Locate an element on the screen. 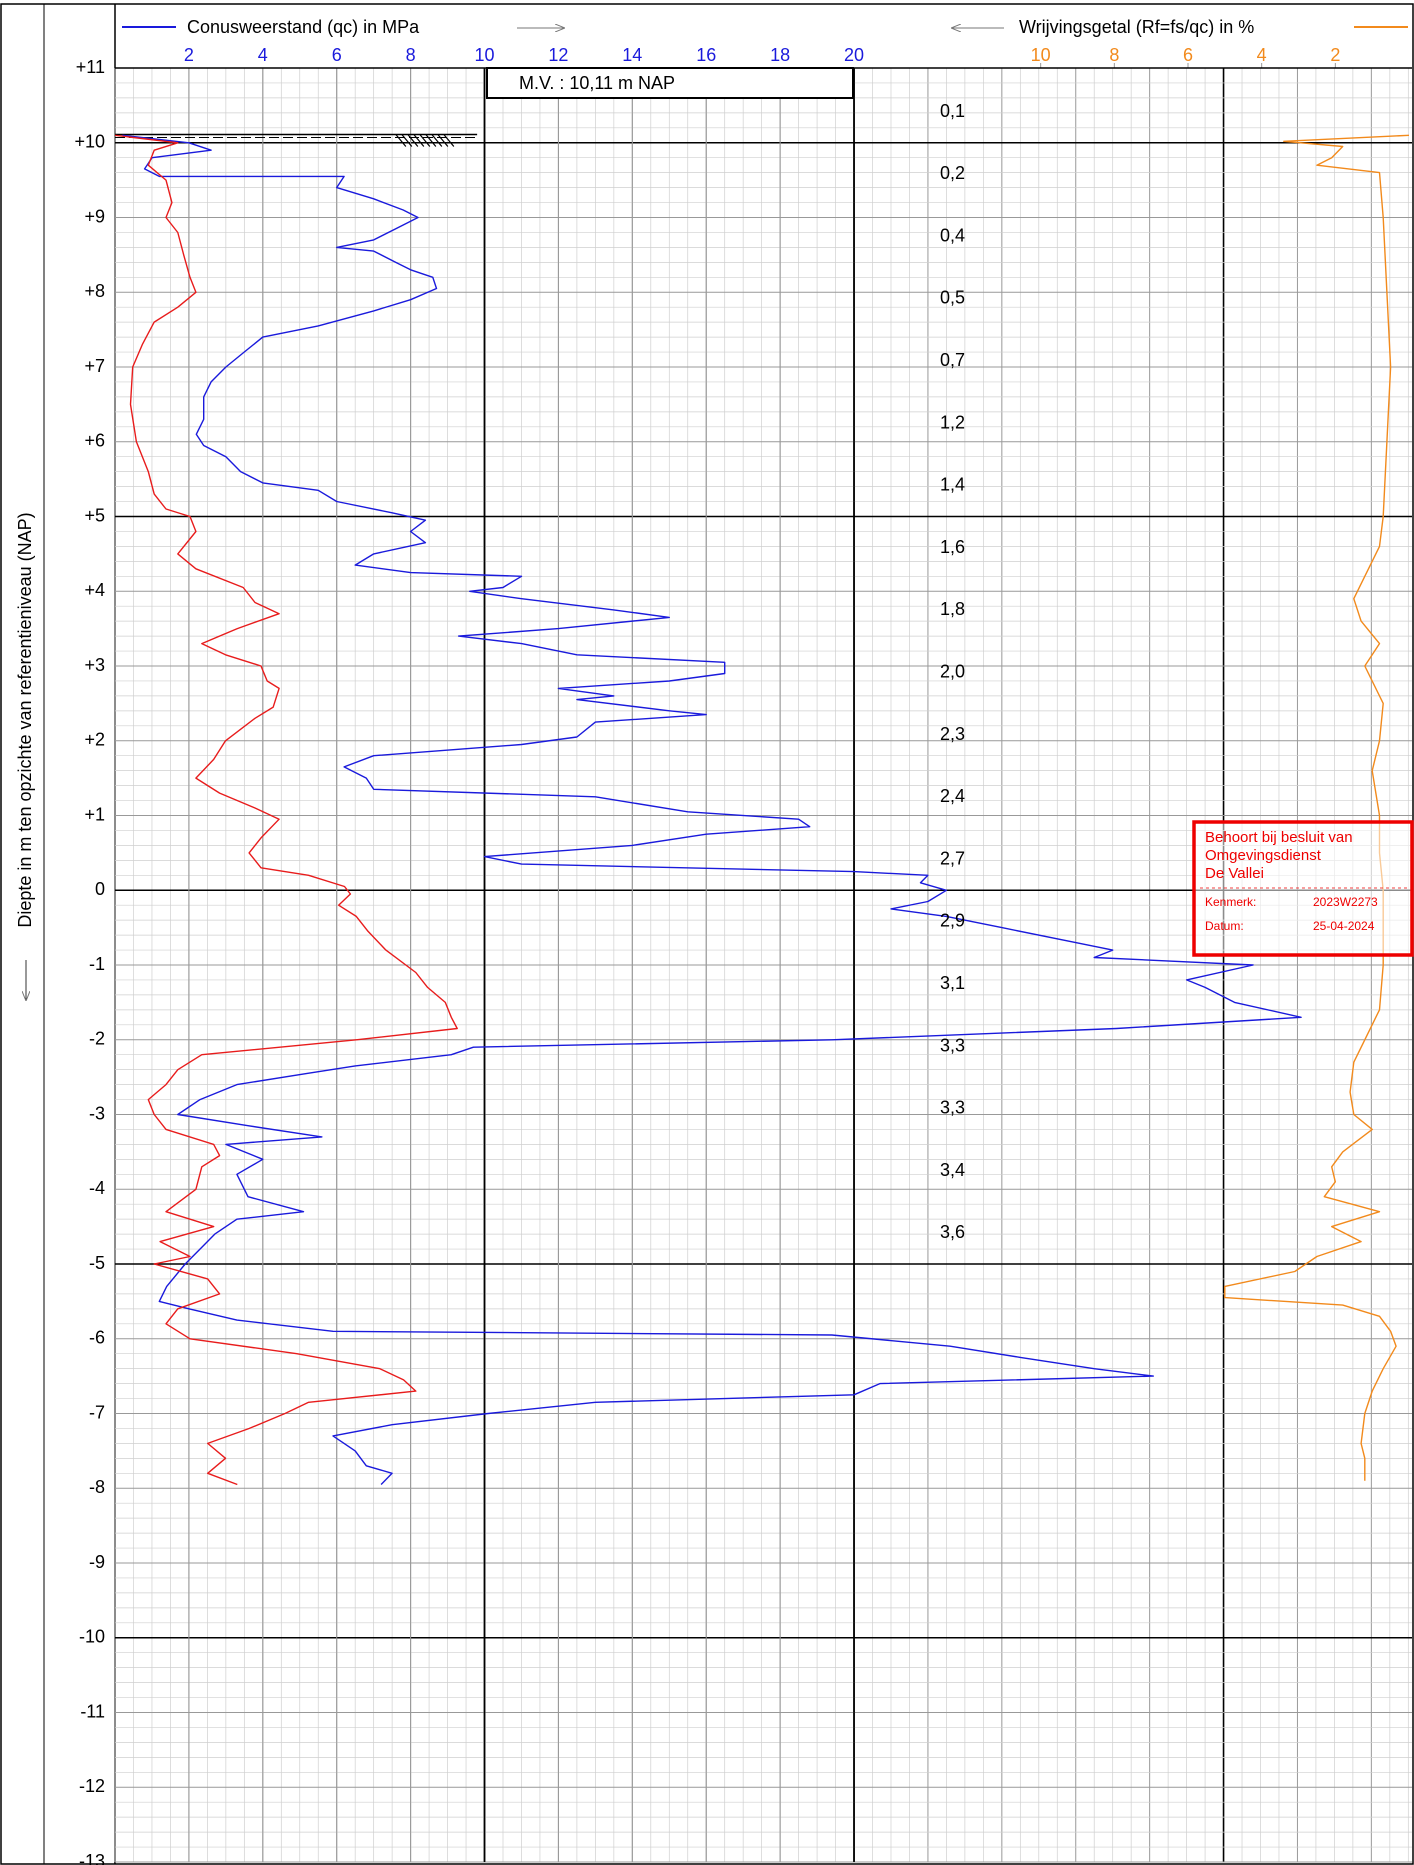 The width and height of the screenshot is (1414, 1865). x-tick-label: 6 is located at coordinates (337, 55).